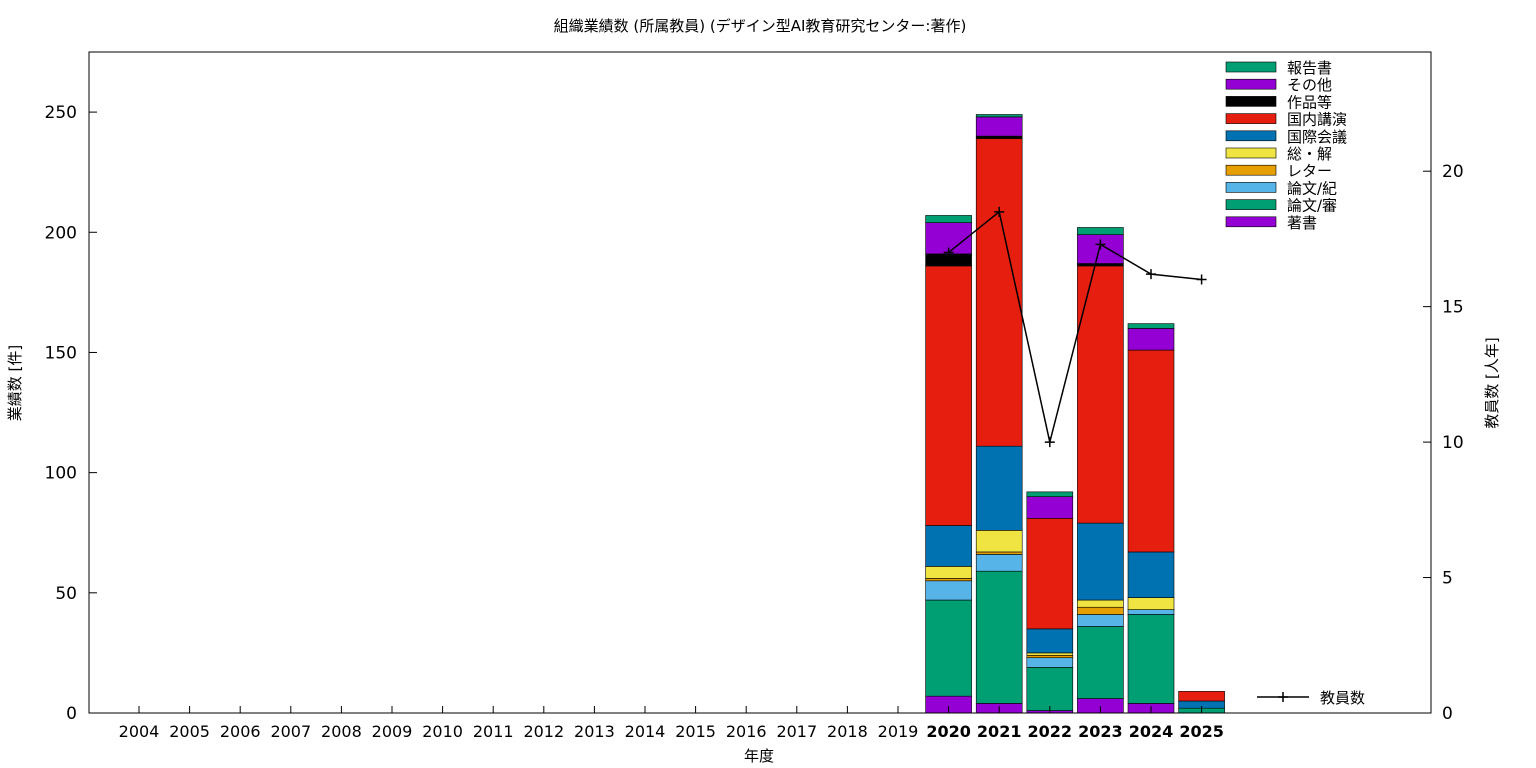 This screenshot has height=768, width=1536. What do you see at coordinates (189, 731) in the screenshot?
I see `x-tick-label: 2005` at bounding box center [189, 731].